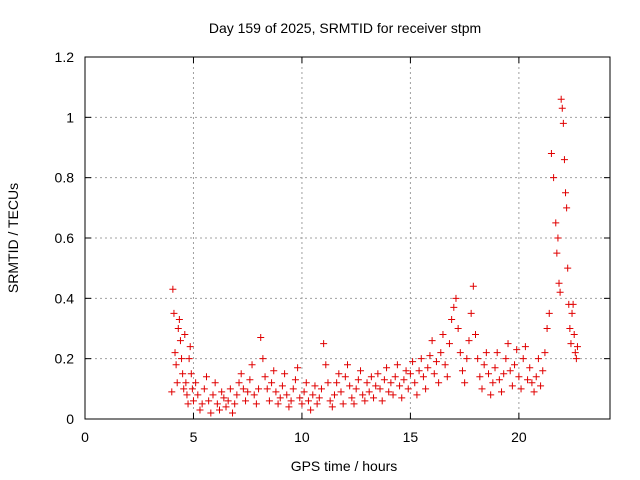 This screenshot has height=480, width=640. I want to click on y-axis-label: SRMTID / TECUs, so click(13, 238).